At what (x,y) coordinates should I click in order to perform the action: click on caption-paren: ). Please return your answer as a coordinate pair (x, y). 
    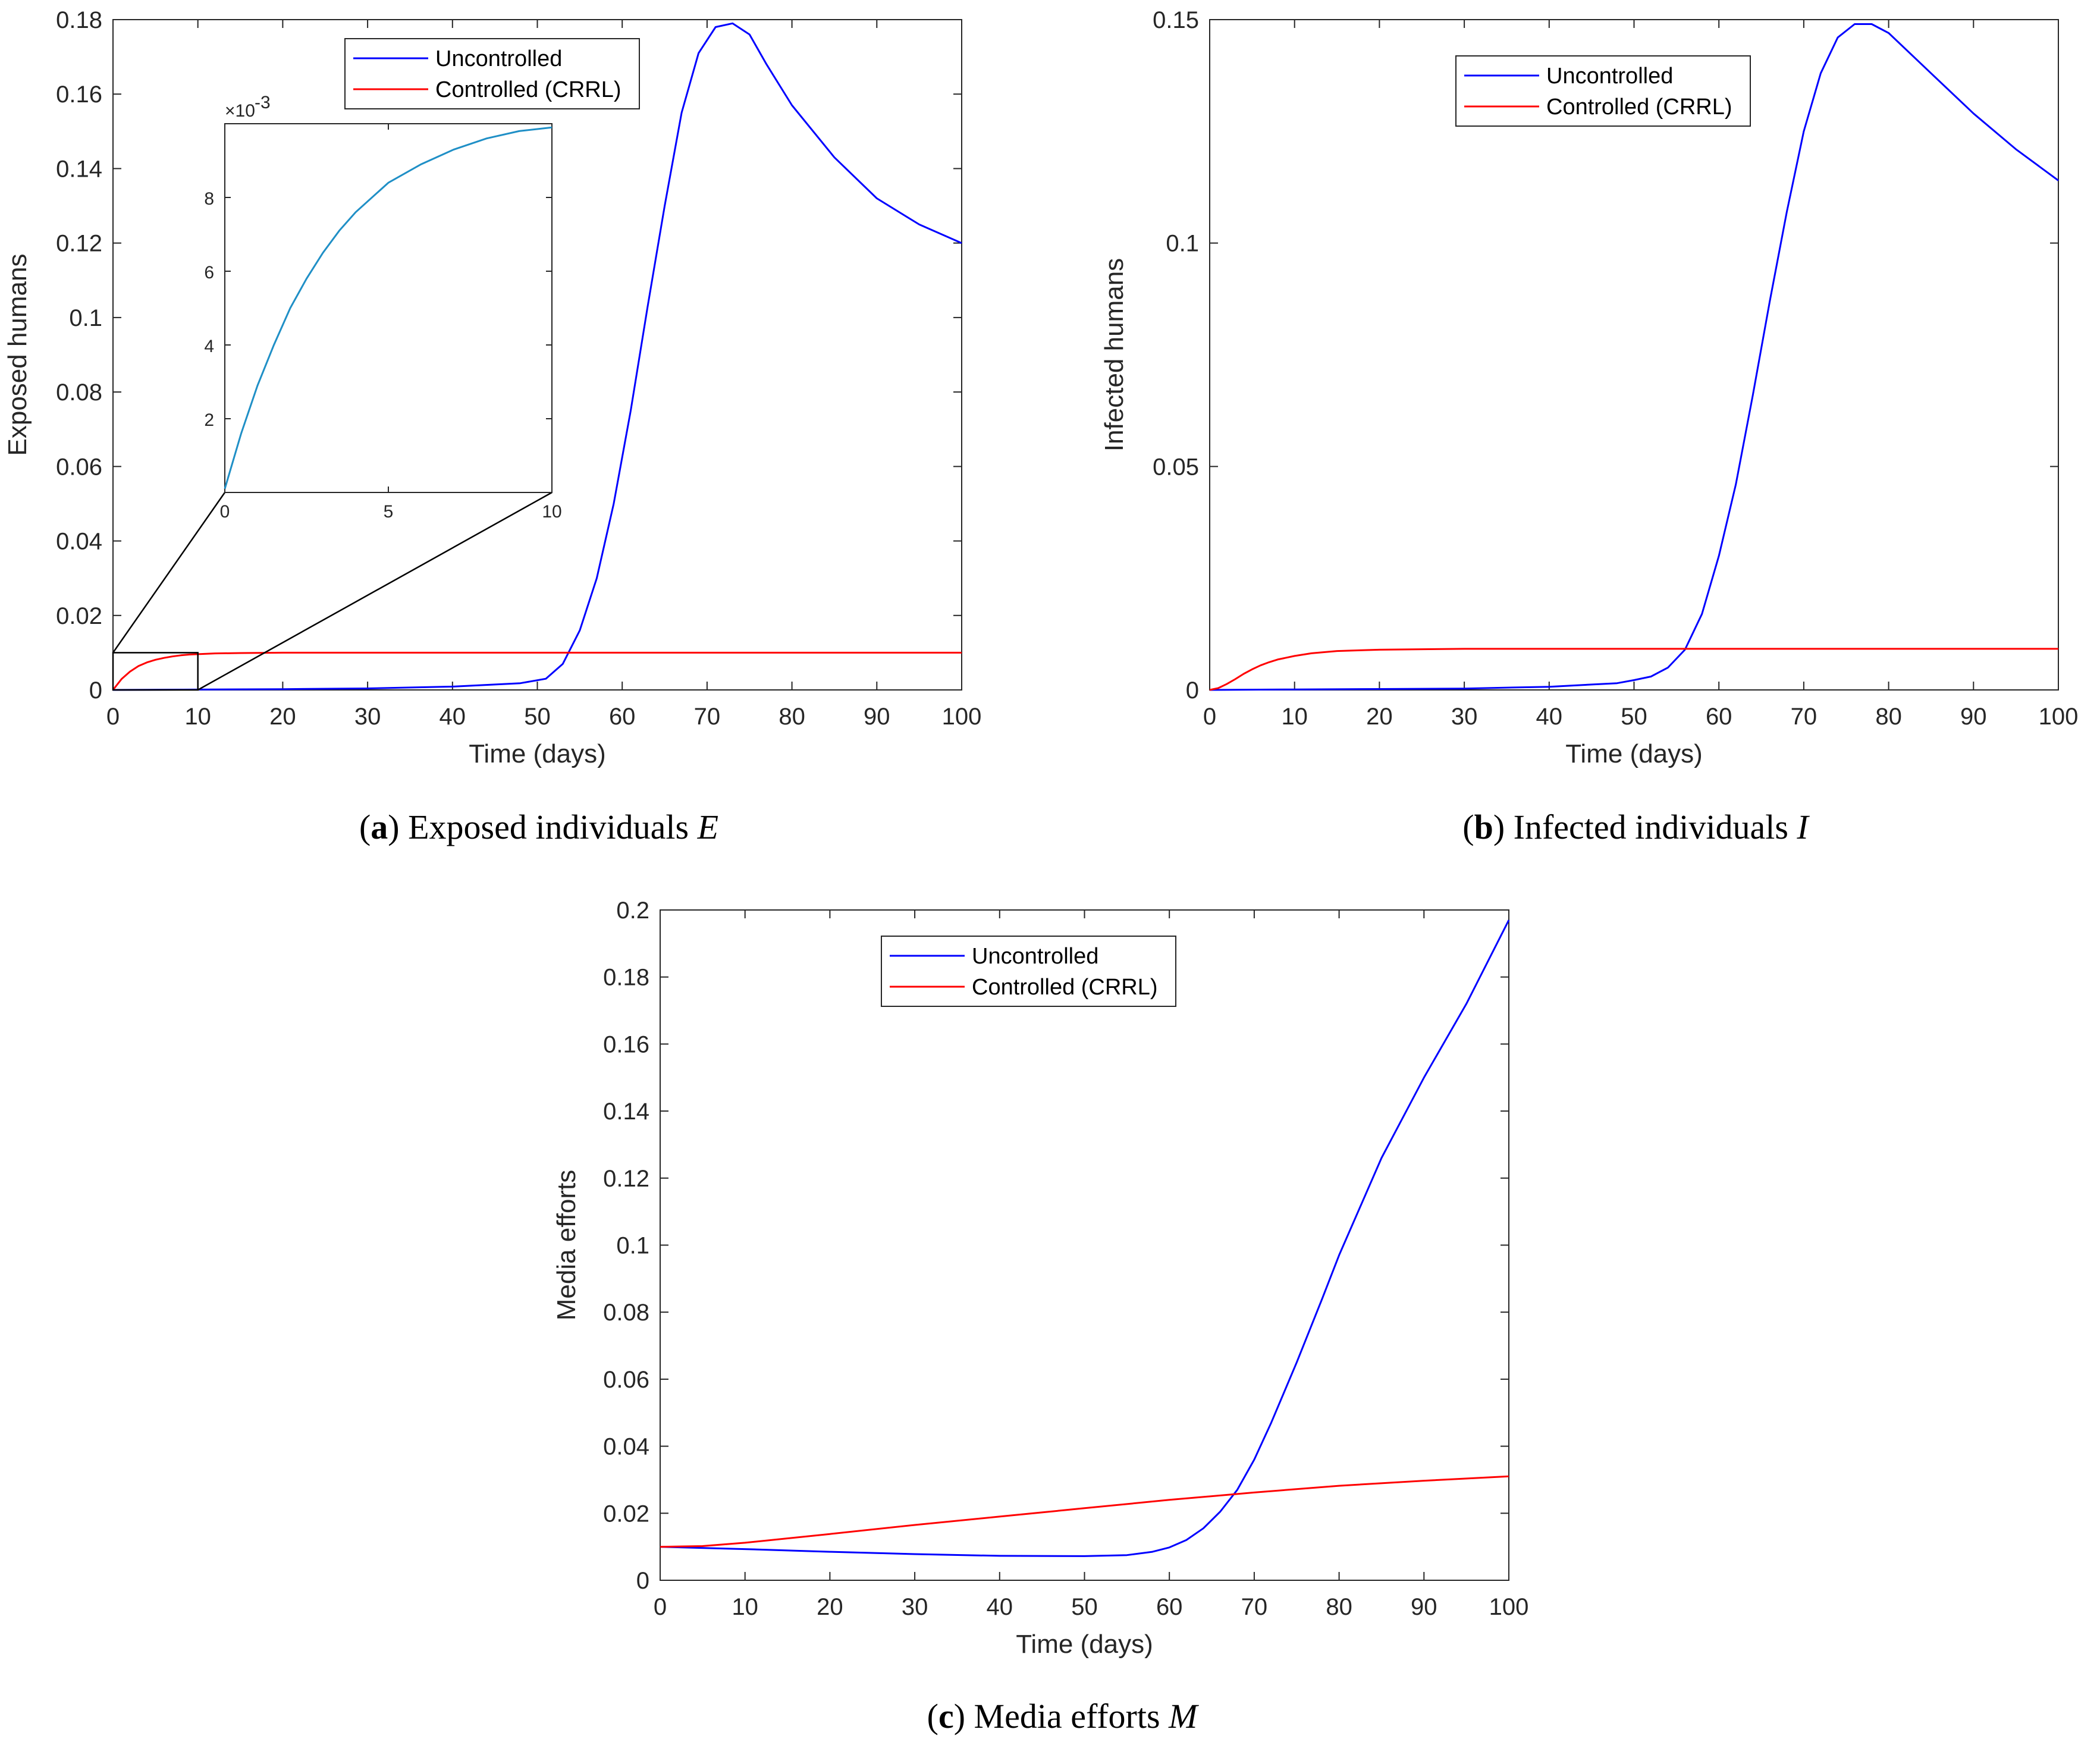
    Looking at the image, I should click on (964, 1716).